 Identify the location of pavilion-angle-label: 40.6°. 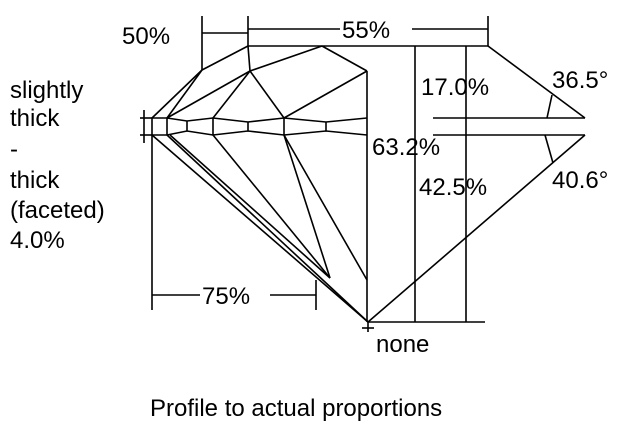
(580, 180).